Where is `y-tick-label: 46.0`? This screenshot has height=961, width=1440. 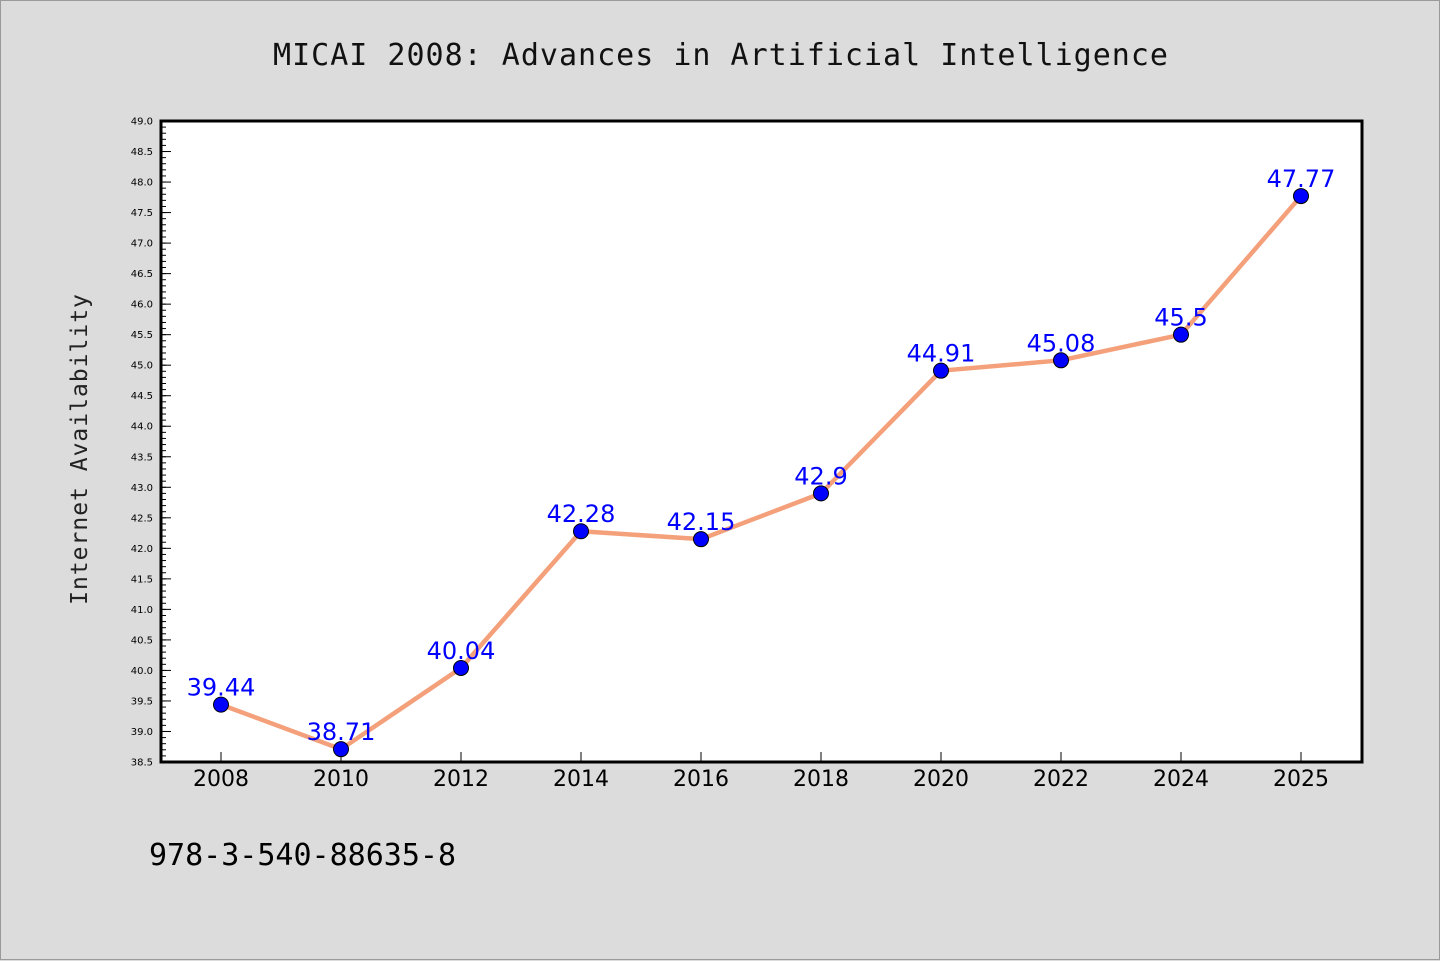 y-tick-label: 46.0 is located at coordinates (142, 305).